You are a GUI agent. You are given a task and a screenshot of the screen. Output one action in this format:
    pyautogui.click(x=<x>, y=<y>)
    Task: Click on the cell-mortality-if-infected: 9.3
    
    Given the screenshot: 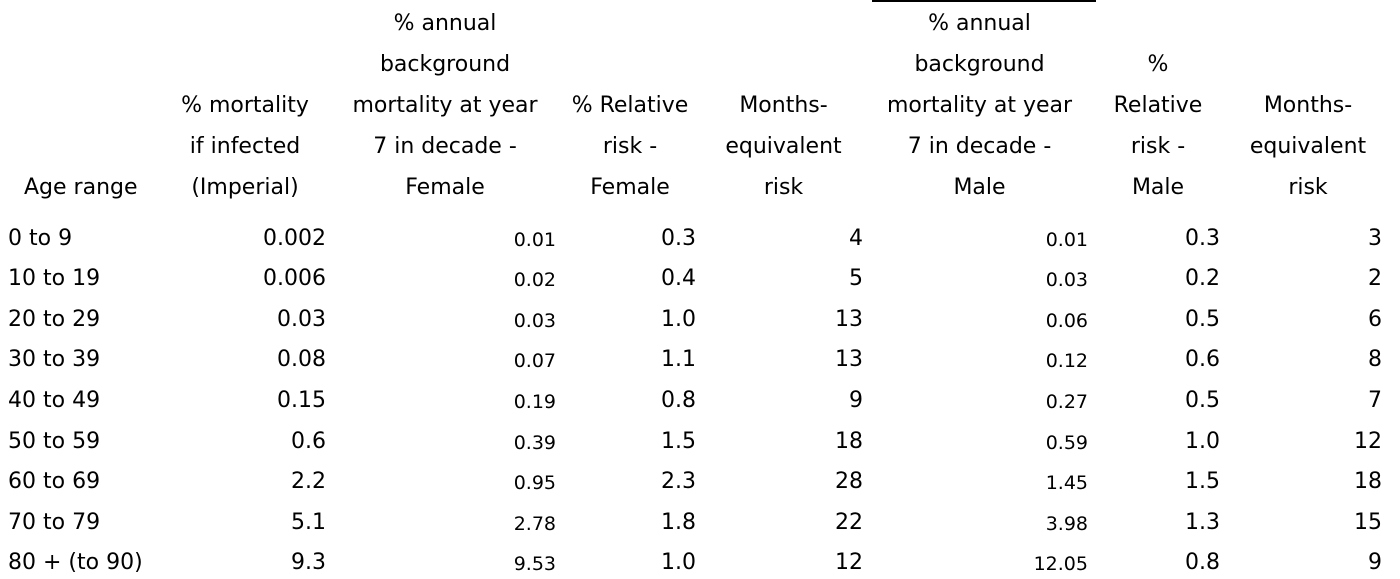 What is the action you would take?
    pyautogui.click(x=308, y=563)
    